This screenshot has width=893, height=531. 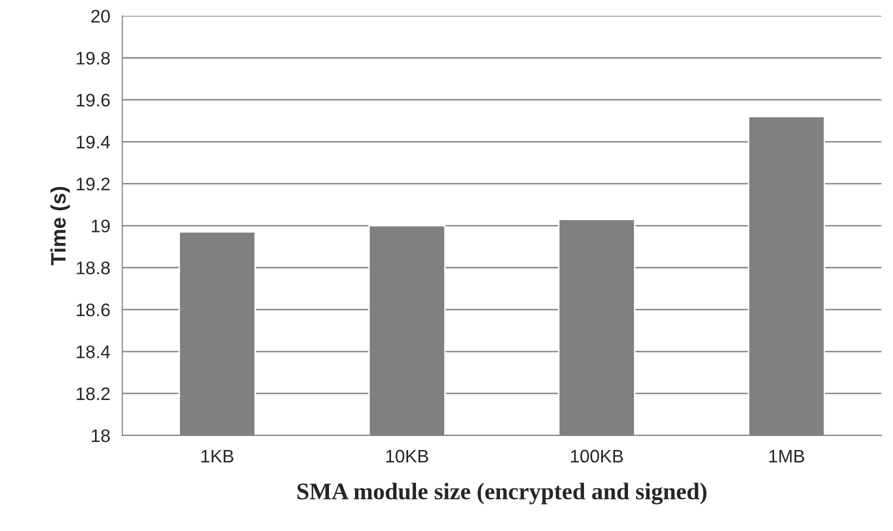 I want to click on x-tick-label: 1KB, so click(x=218, y=456).